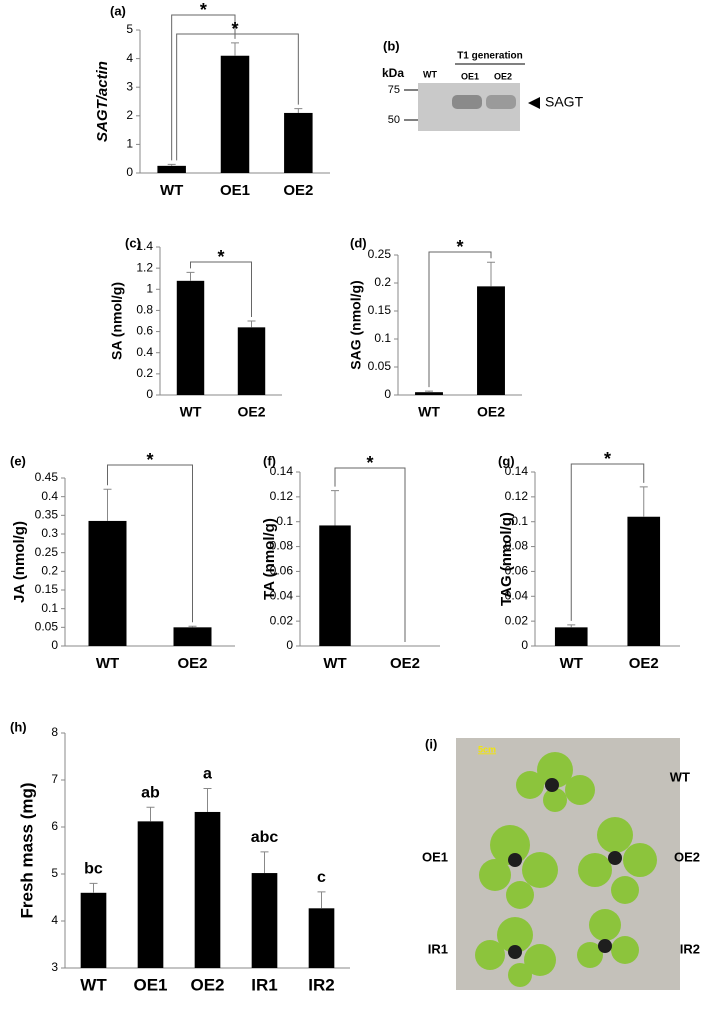 The image size is (709, 1017). Describe the element at coordinates (54, 873) in the screenshot. I see `y-tick-label: 5` at that location.